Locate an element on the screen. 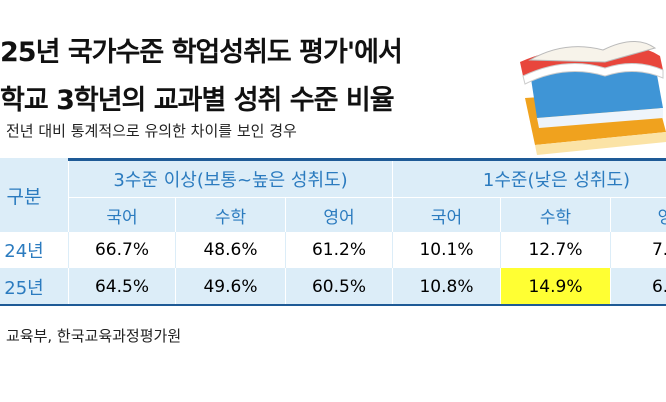 The height and width of the screenshot is (402, 666). books-illustration is located at coordinates (593, 98).